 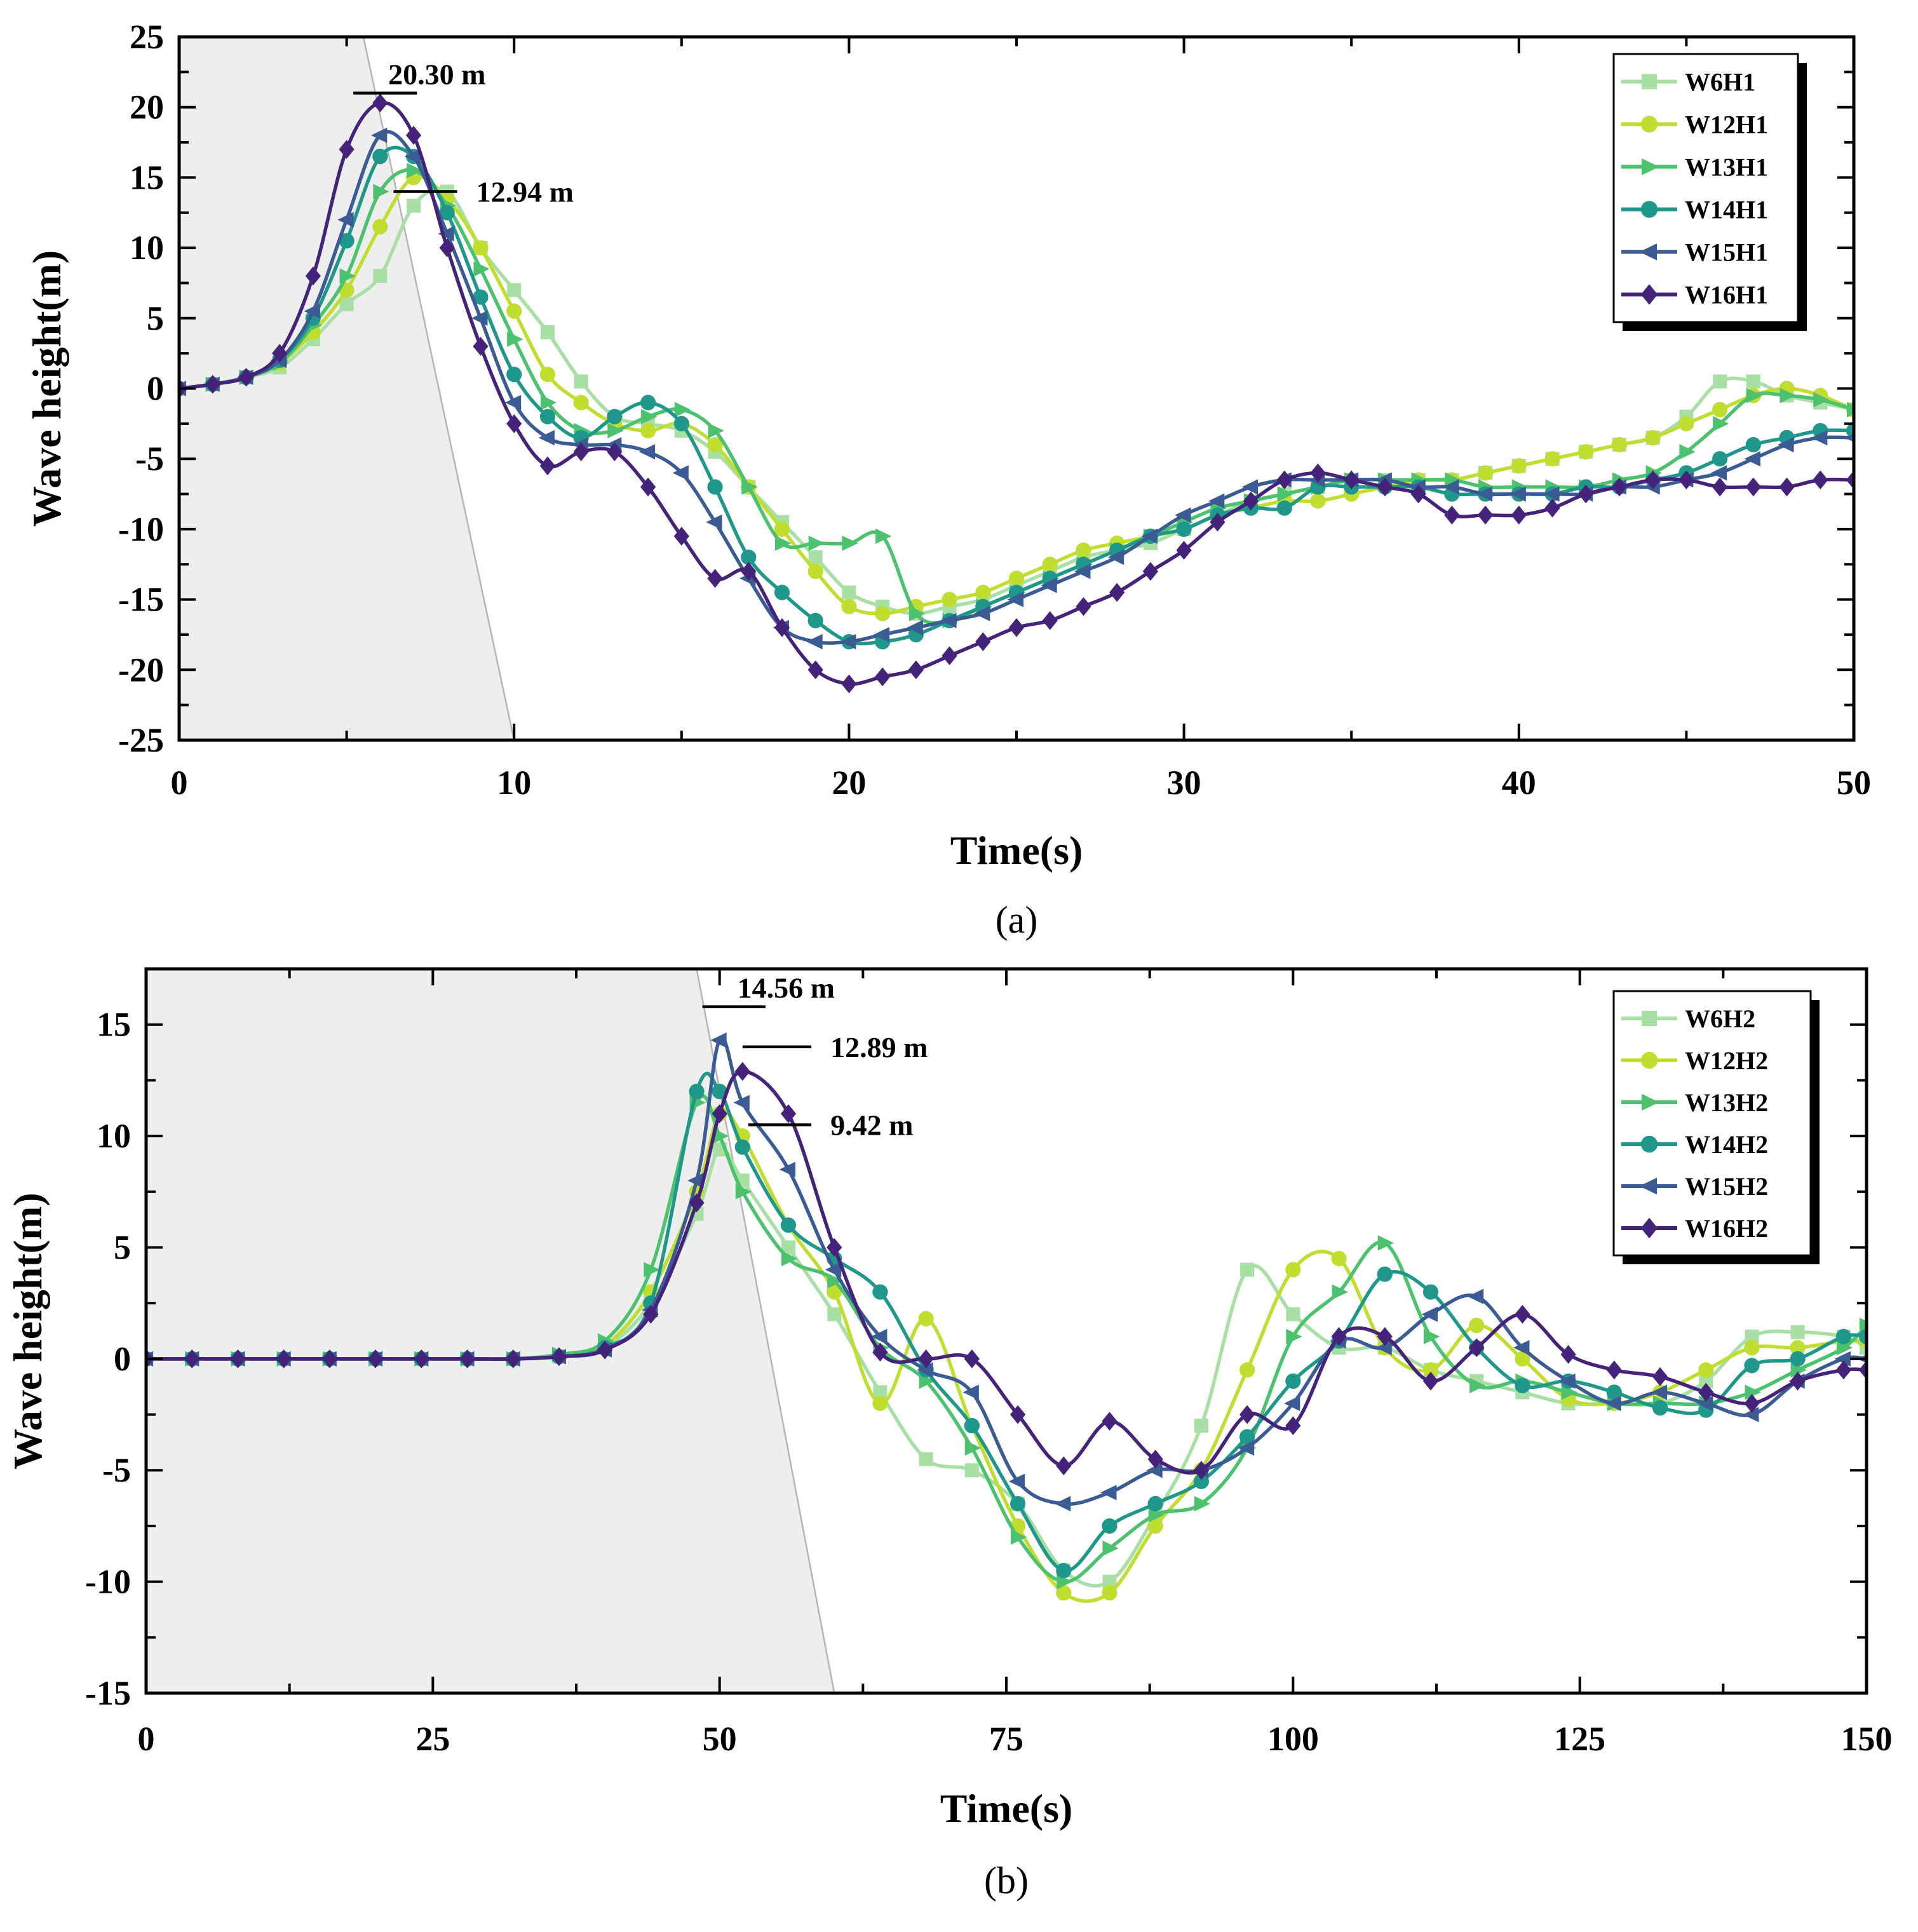 What do you see at coordinates (147, 248) in the screenshot?
I see `y-tick-label: 10` at bounding box center [147, 248].